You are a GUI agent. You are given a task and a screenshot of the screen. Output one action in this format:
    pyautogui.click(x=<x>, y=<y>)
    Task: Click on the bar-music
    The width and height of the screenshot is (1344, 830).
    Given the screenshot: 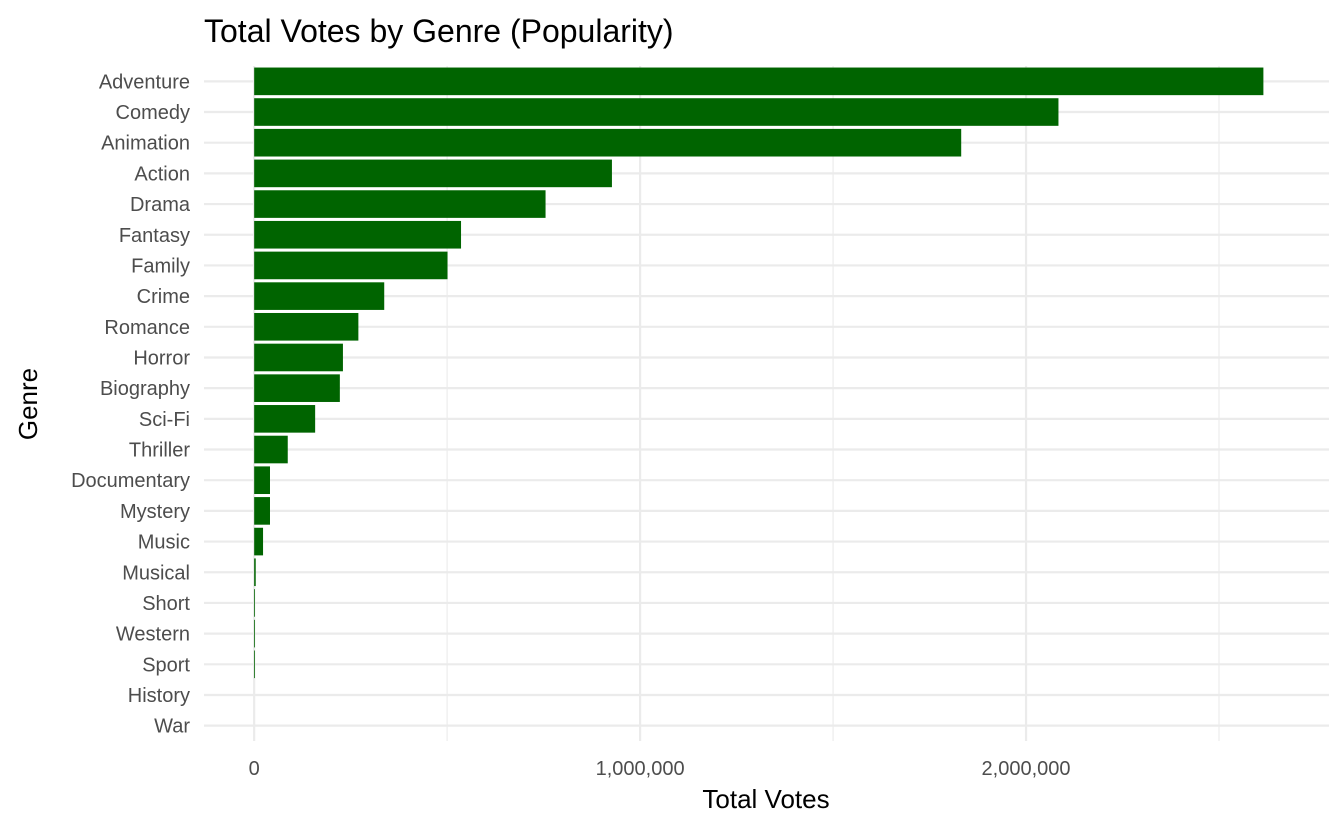 What is the action you would take?
    pyautogui.click(x=259, y=541)
    